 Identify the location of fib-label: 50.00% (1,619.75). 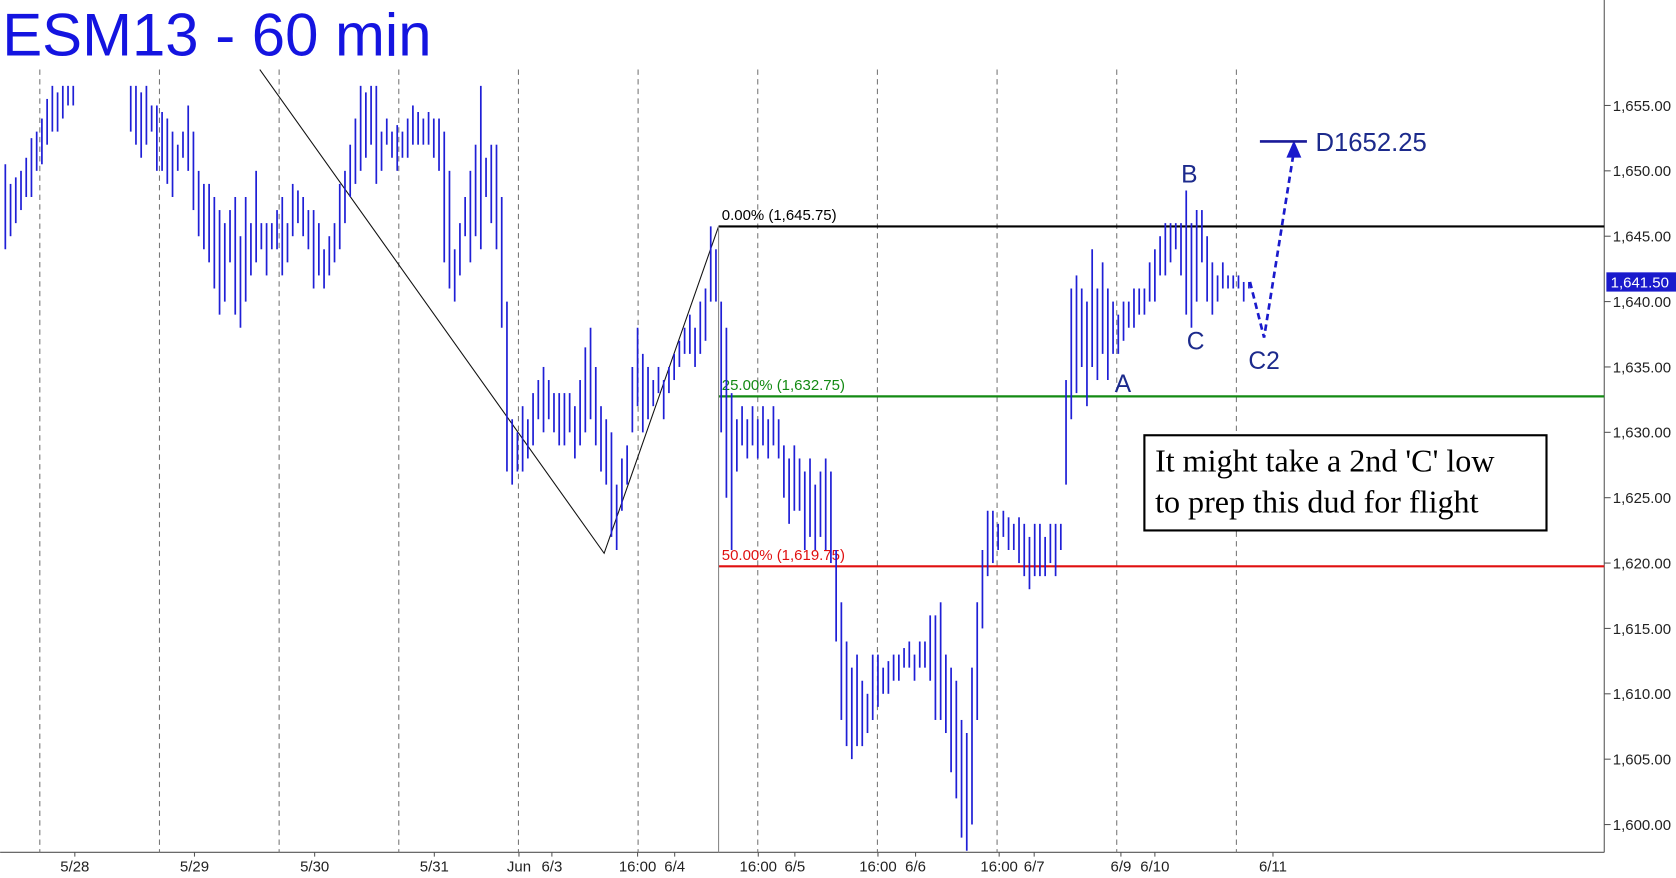
(783, 555).